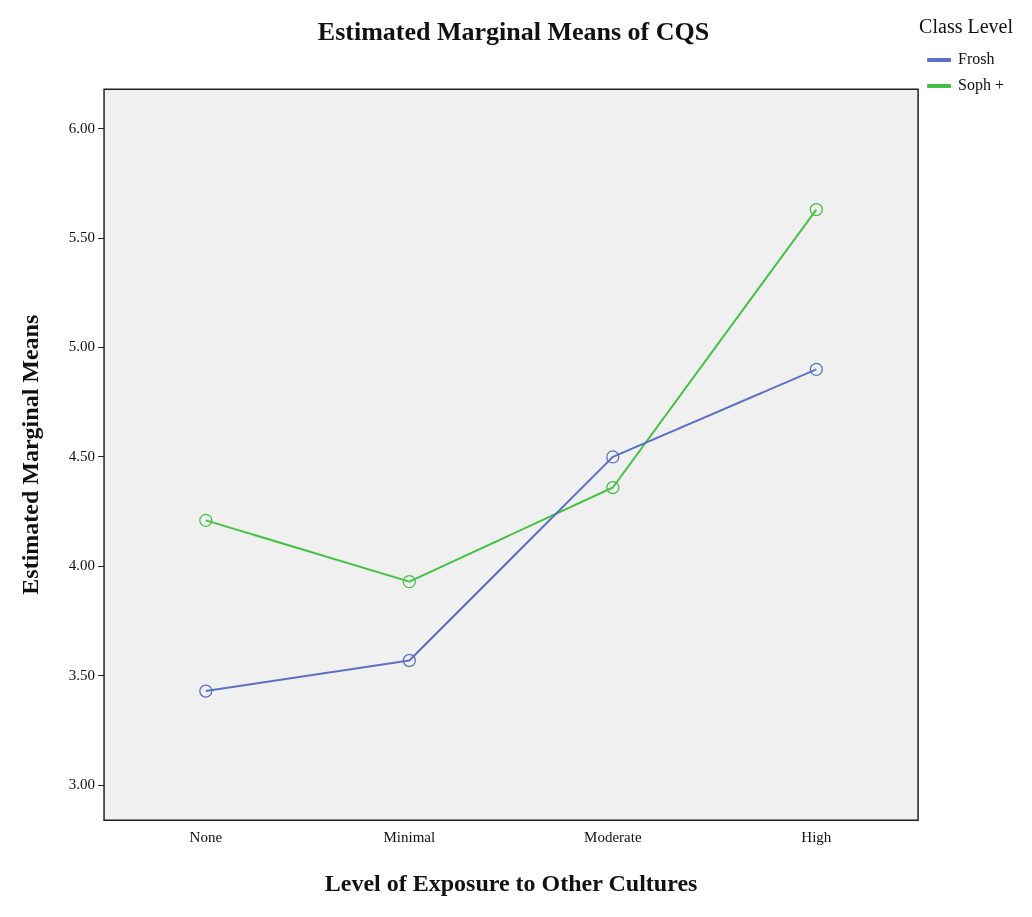 The image size is (1032, 917). What do you see at coordinates (82, 565) in the screenshot?
I see `y-tick-label: 4.00` at bounding box center [82, 565].